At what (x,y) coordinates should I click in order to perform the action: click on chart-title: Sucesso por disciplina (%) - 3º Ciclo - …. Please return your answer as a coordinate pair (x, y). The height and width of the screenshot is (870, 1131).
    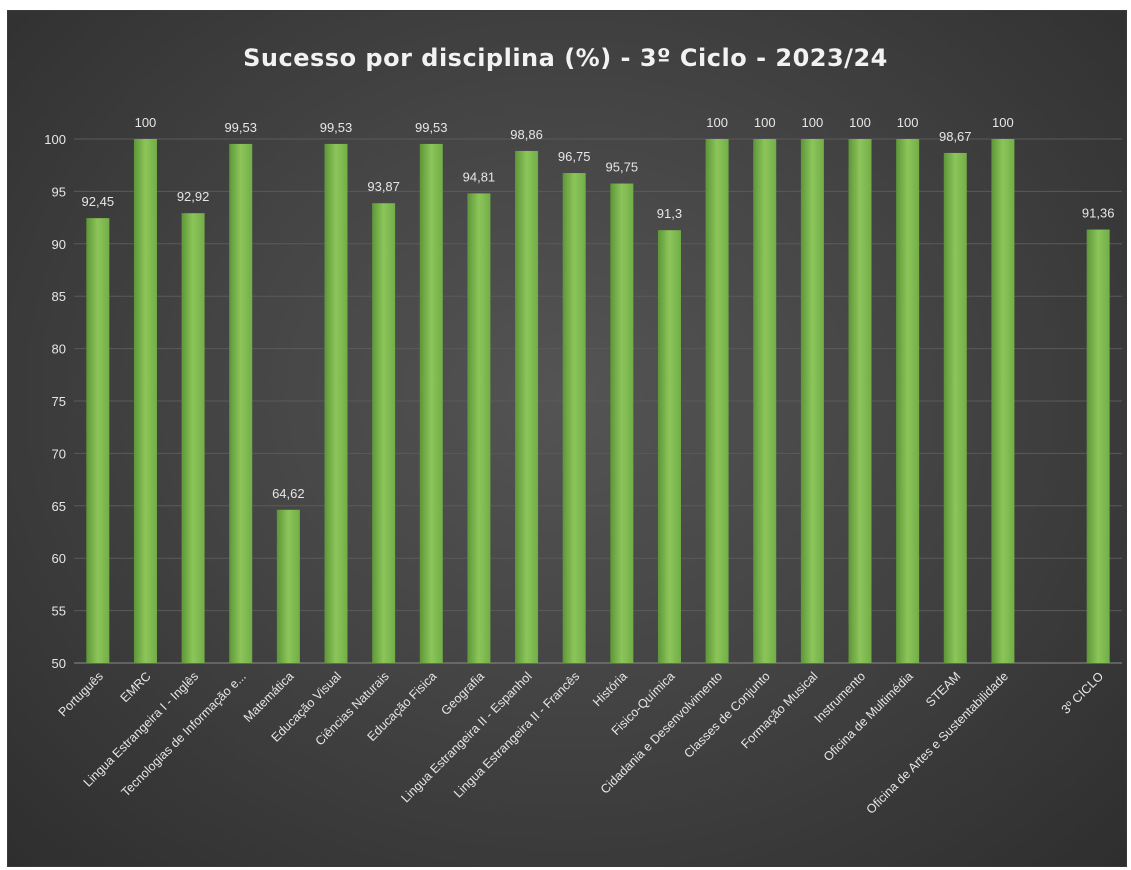
    Looking at the image, I should click on (565, 58).